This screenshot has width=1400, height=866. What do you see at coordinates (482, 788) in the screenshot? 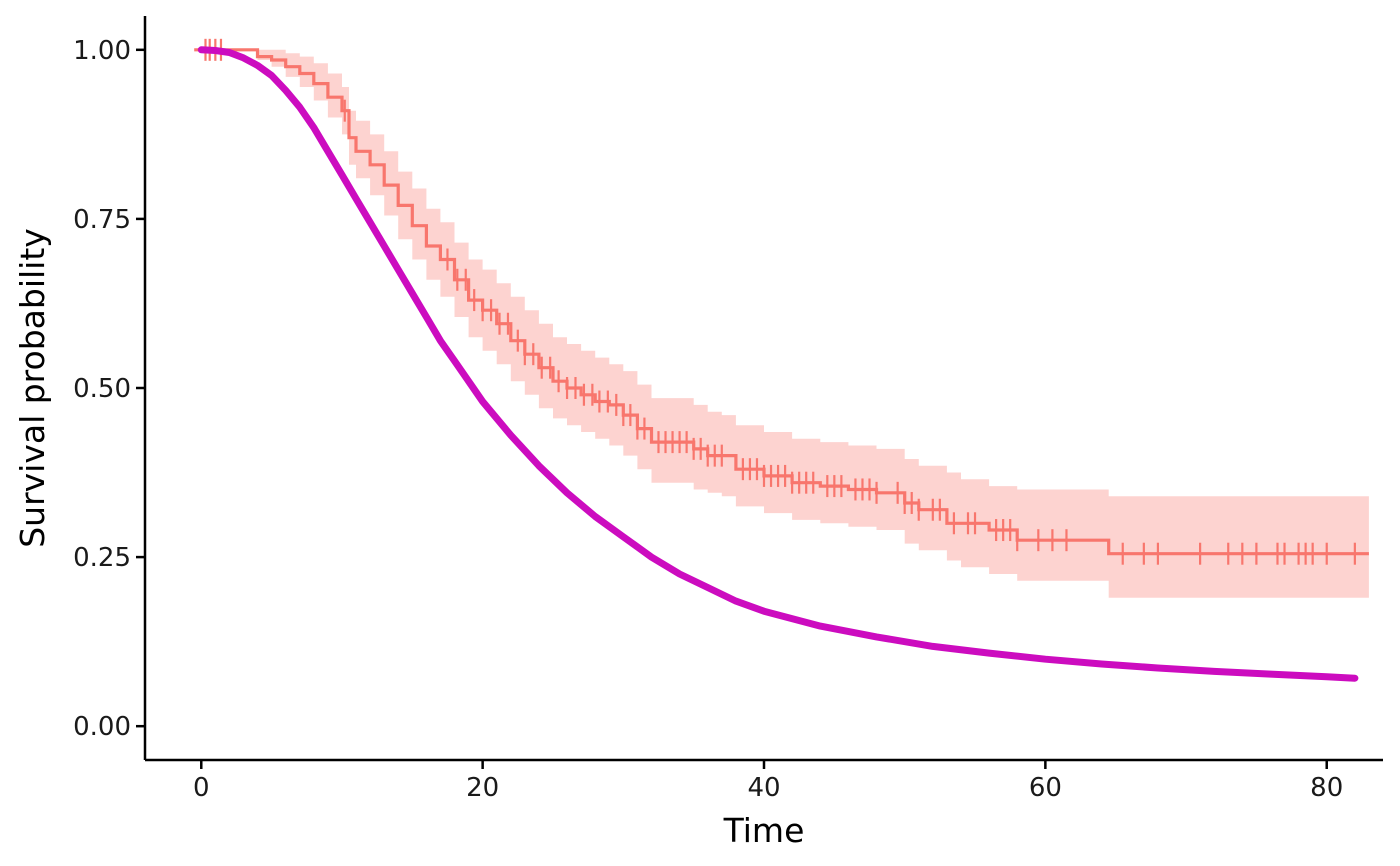
I see `x-tick-label: 20` at bounding box center [482, 788].